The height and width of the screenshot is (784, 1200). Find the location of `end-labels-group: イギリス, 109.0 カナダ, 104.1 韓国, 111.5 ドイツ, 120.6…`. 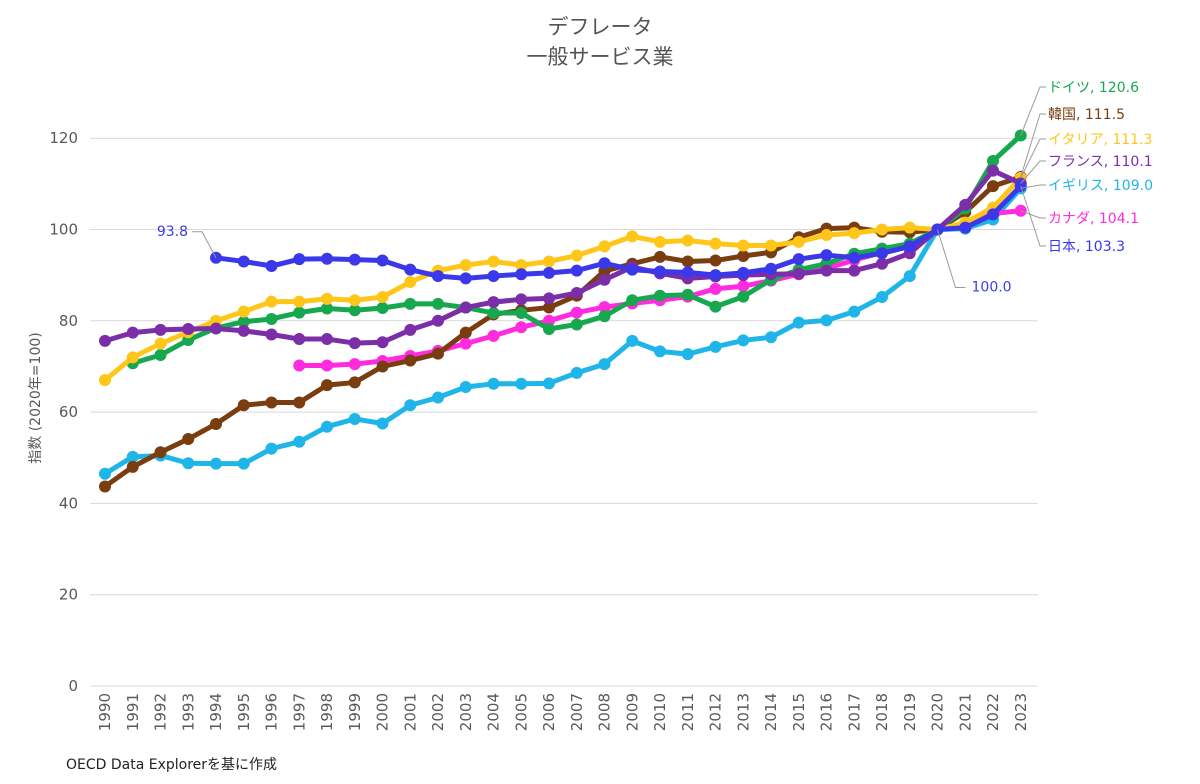

end-labels-group: イギリス, 109.0 カナダ, 104.1 韓国, 111.5 ドイツ, 120.6… is located at coordinates (1086, 167).